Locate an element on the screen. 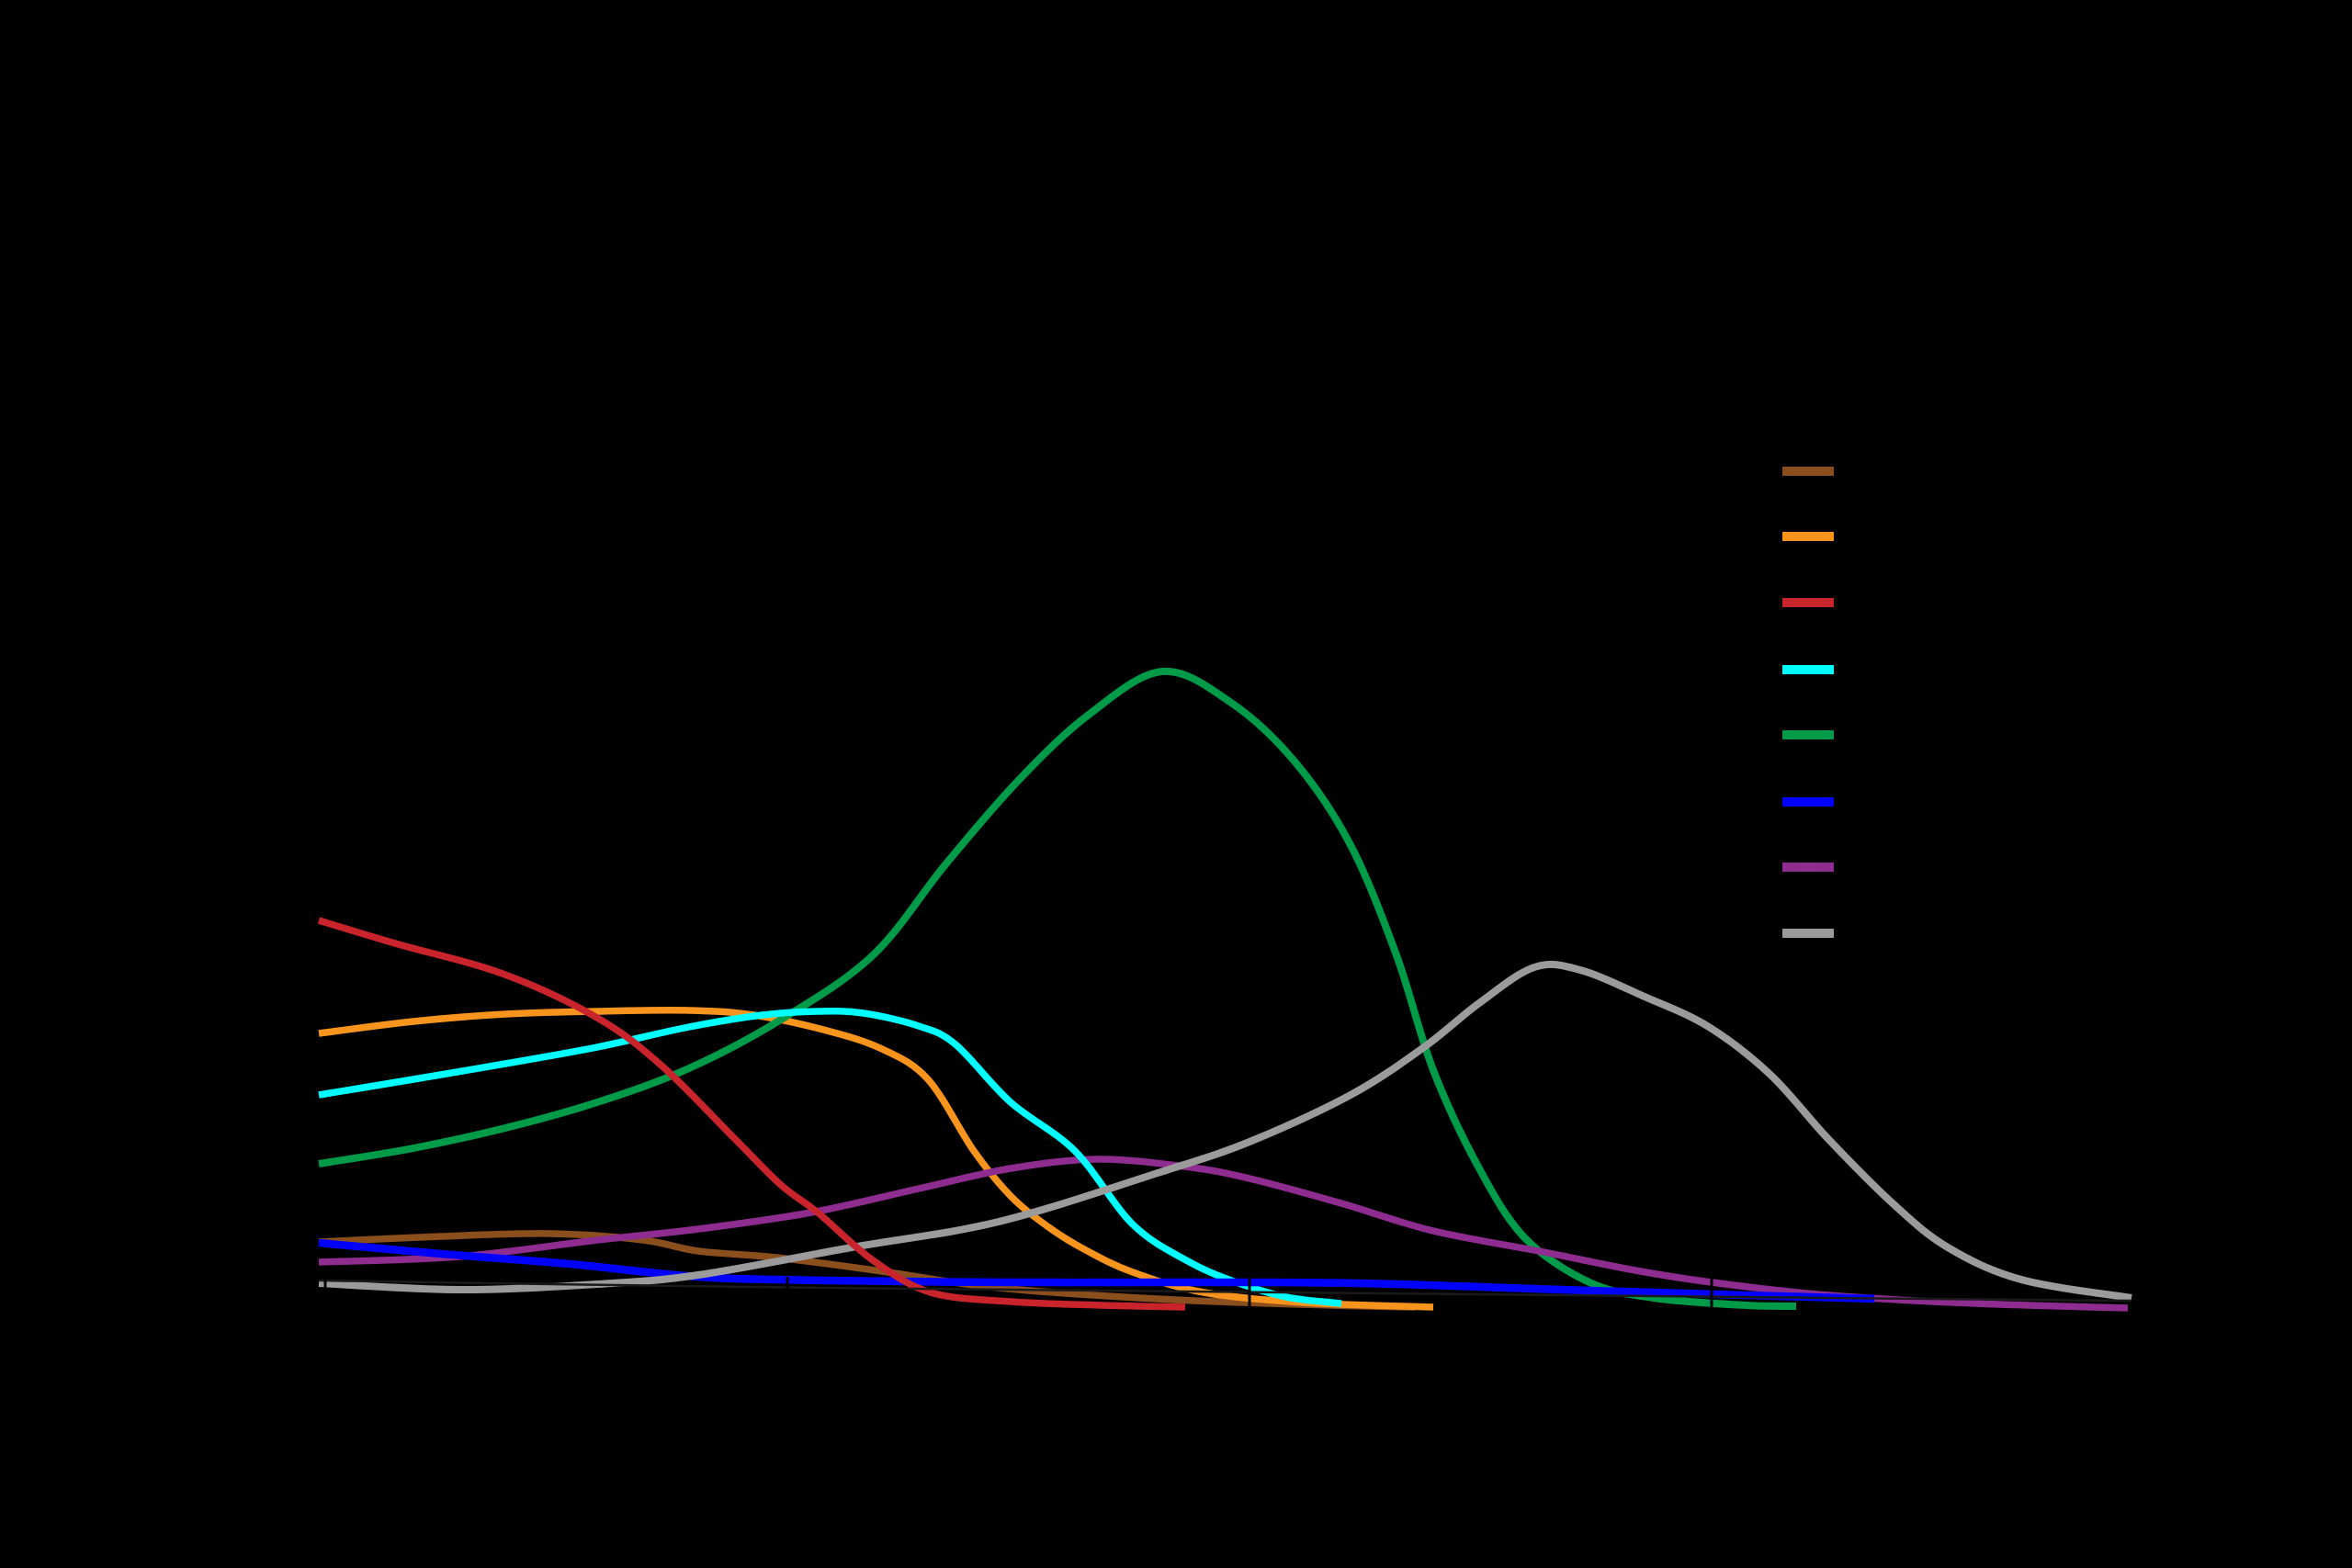 The height and width of the screenshot is (1568, 2352). series-line-red is located at coordinates (752, 1114).